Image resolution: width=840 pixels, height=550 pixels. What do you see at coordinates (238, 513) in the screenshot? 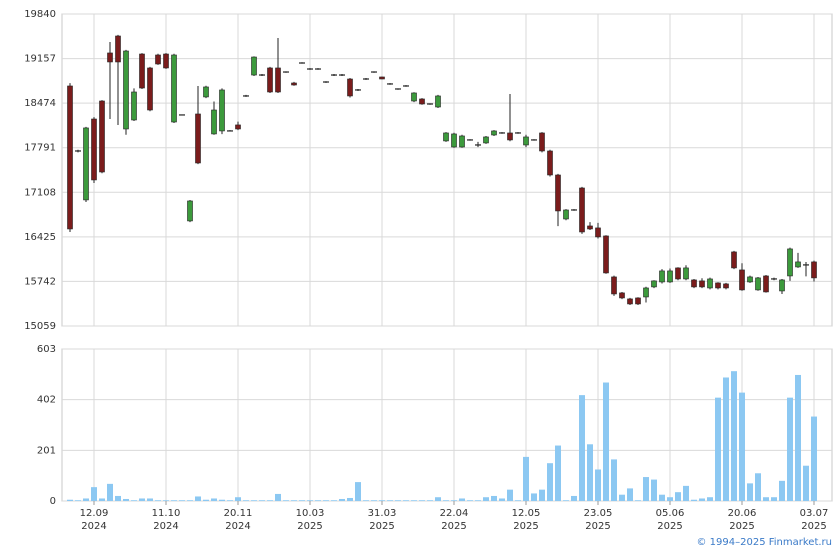
I see `x-tick-label: 20.11` at bounding box center [238, 513].